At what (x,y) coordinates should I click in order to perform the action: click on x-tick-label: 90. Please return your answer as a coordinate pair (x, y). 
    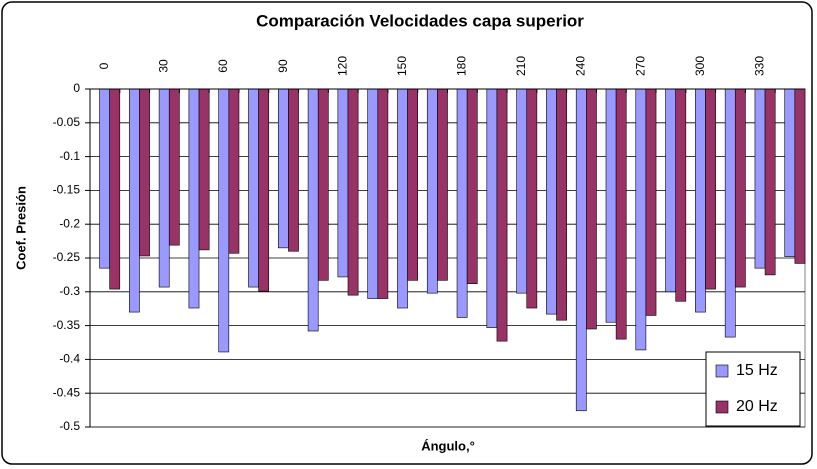
    Looking at the image, I should click on (283, 66).